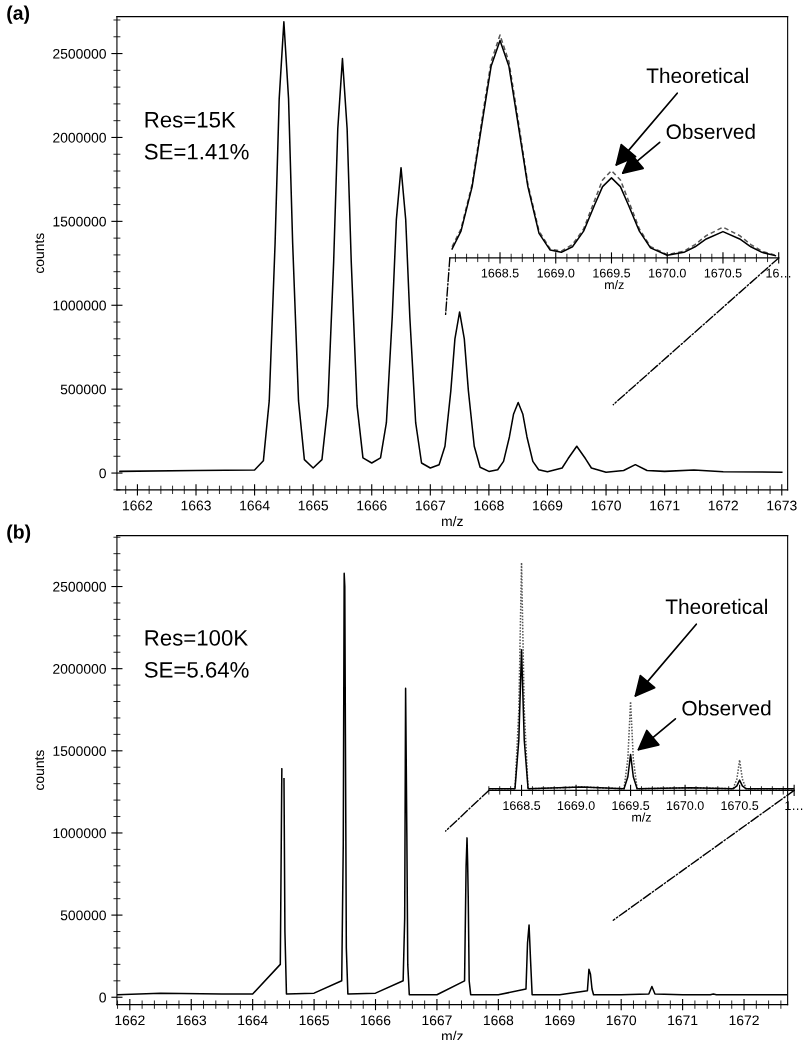  Describe the element at coordinates (782, 505) in the screenshot. I see `x-tick-label: 1673` at that location.